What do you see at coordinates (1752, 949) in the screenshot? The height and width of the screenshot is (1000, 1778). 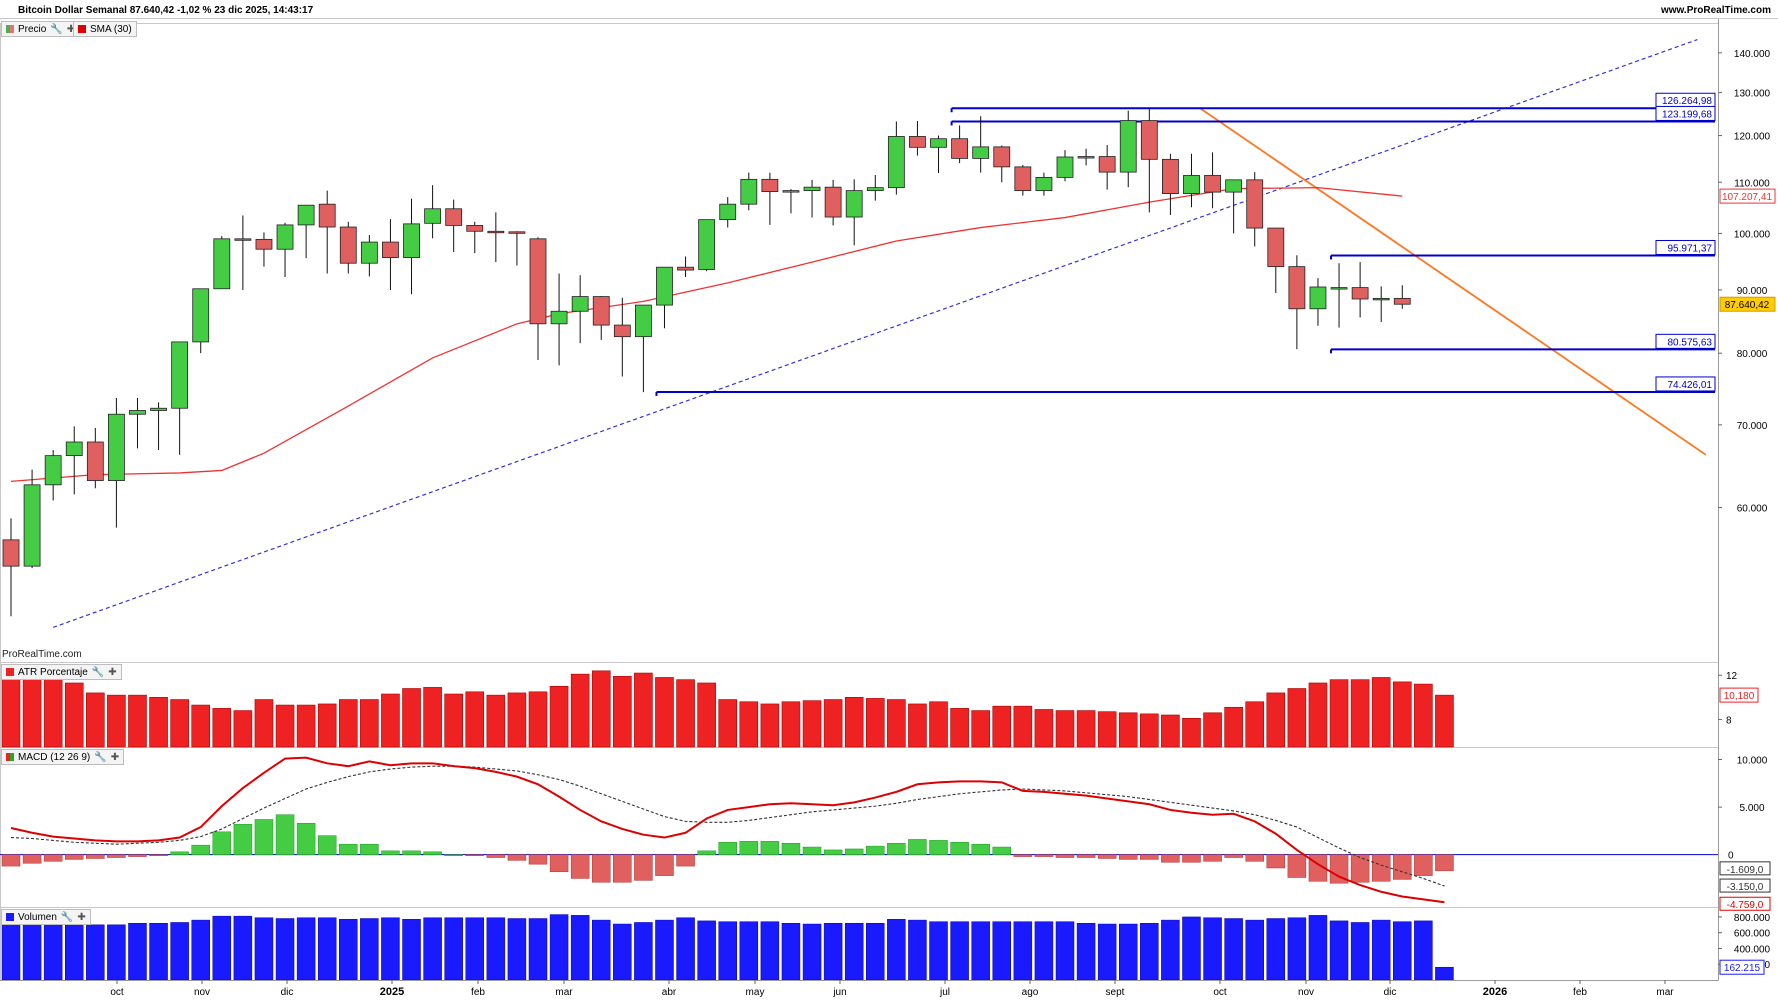 I see `volume-tick-label: 400.000` at bounding box center [1752, 949].